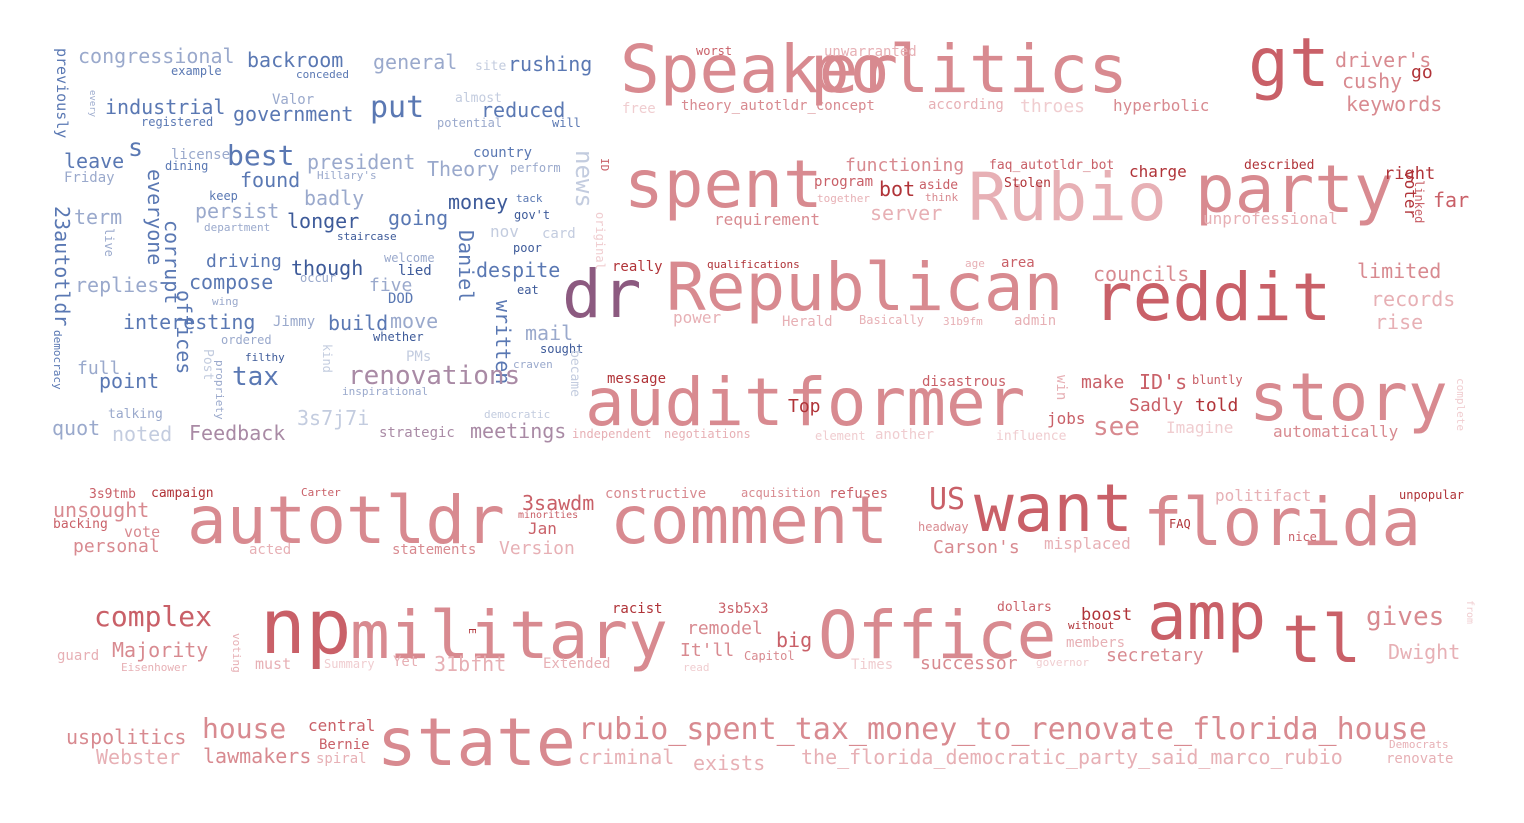  What do you see at coordinates (322, 74) in the screenshot?
I see `cloud-word: conceded` at bounding box center [322, 74].